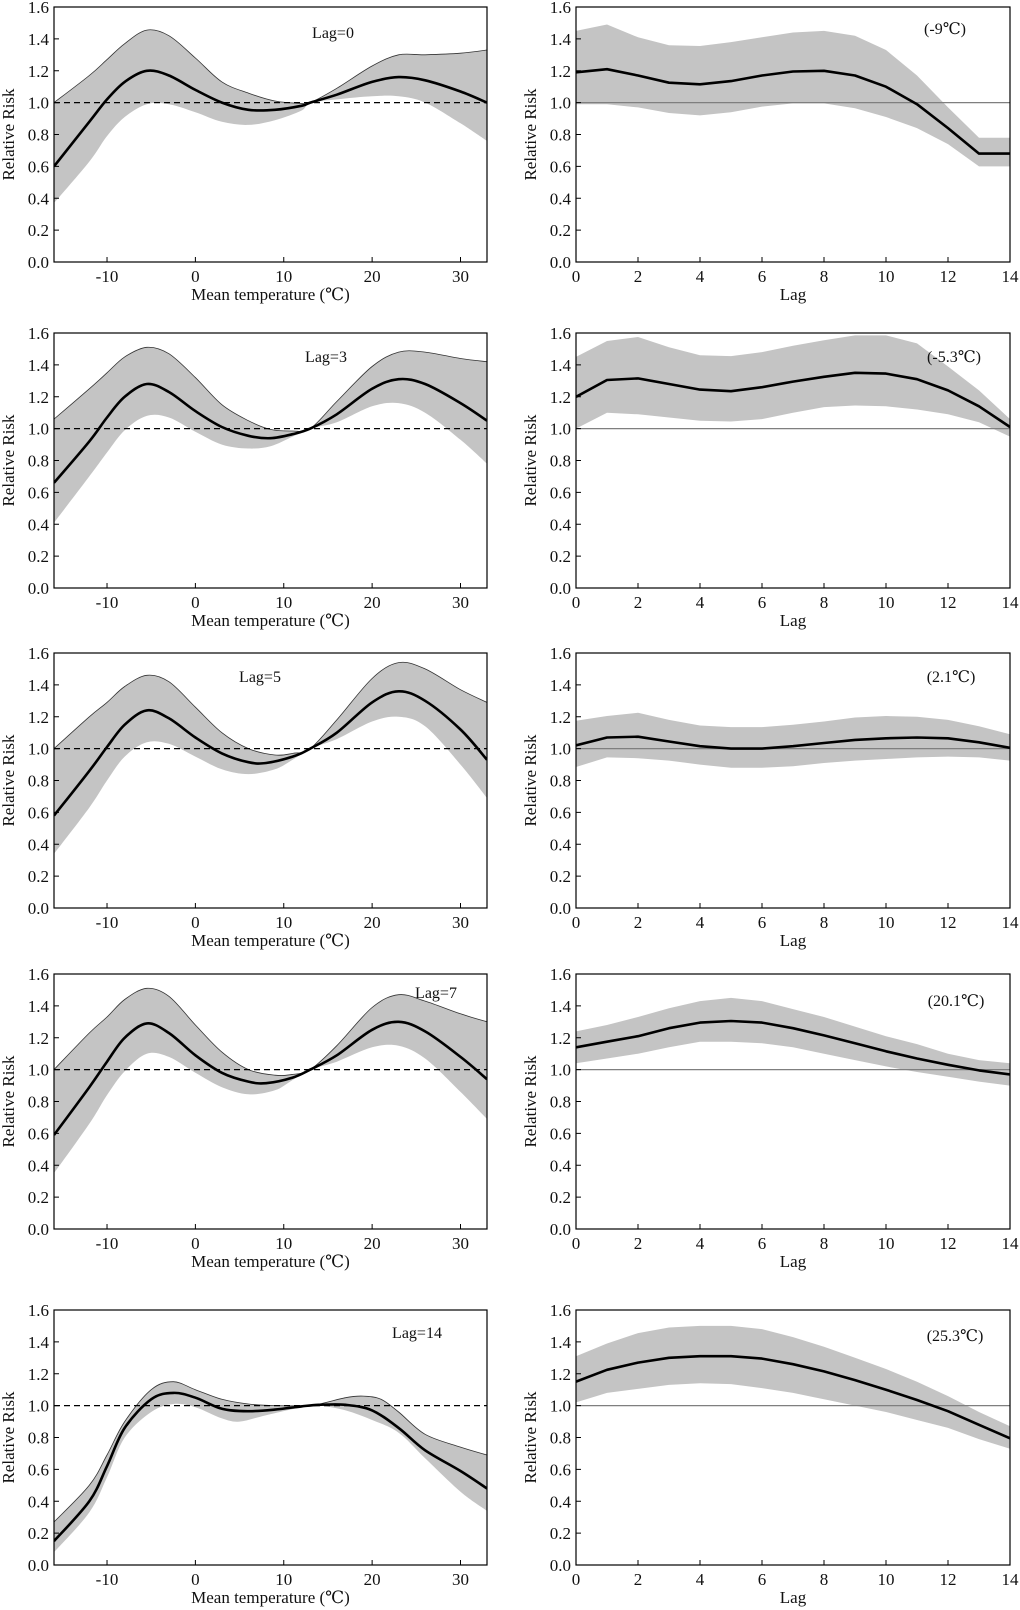  Describe the element at coordinates (270, 1031) in the screenshot. I see `upper-bound-line` at that location.